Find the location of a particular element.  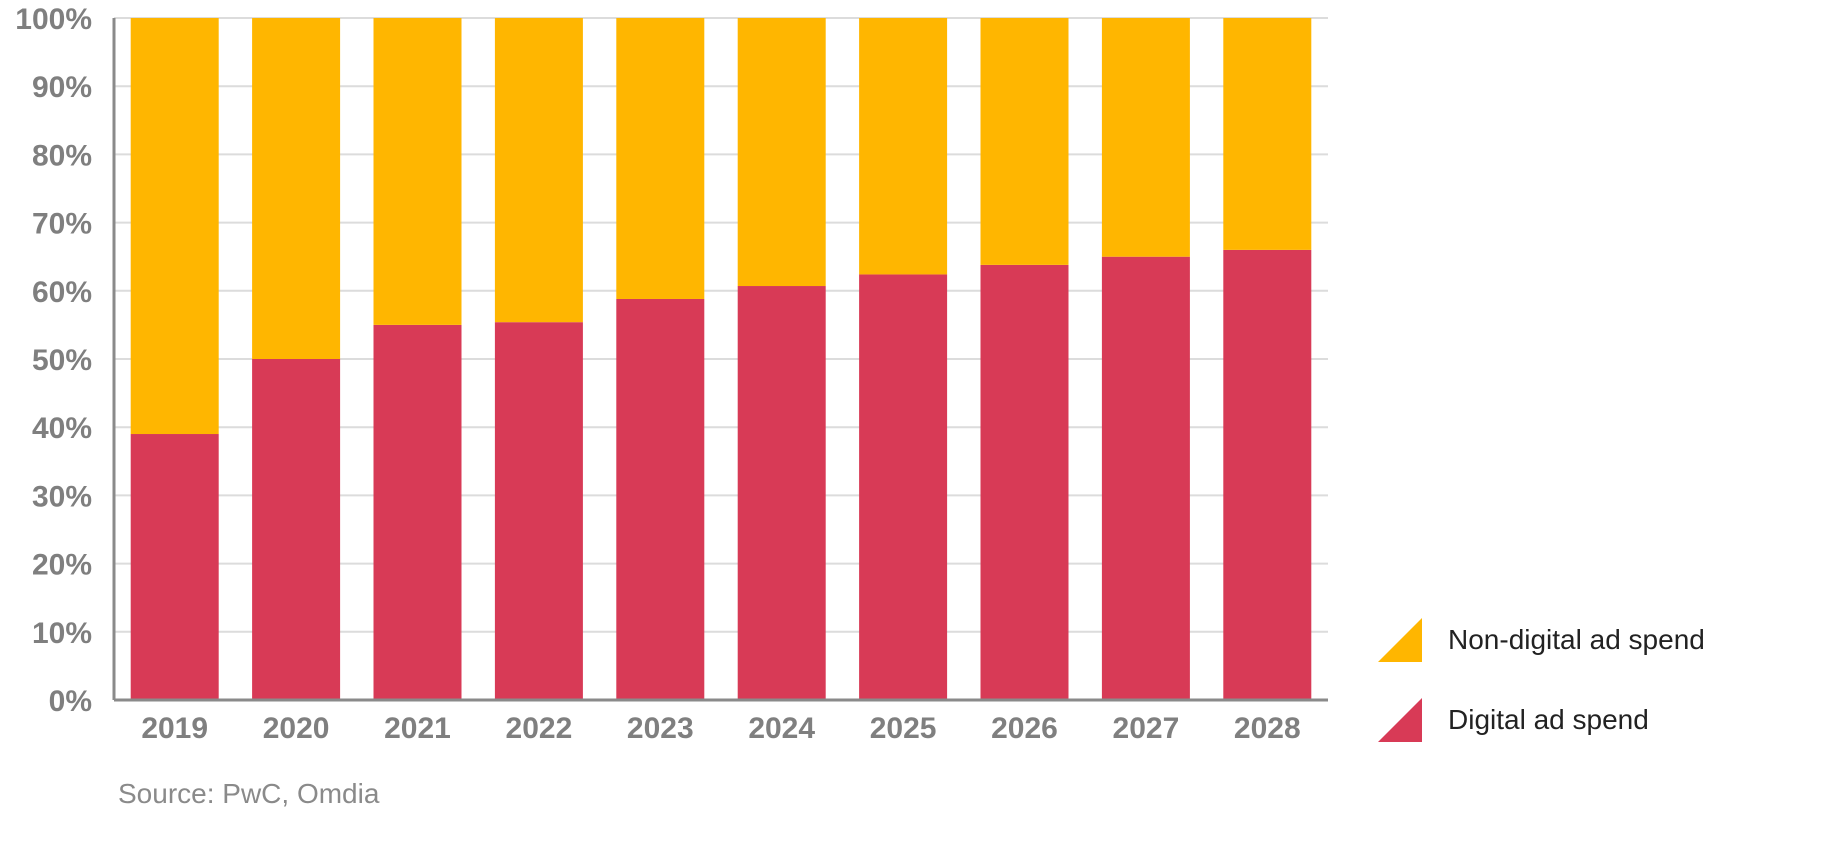

x-tick-label: 2021 is located at coordinates (417, 728).